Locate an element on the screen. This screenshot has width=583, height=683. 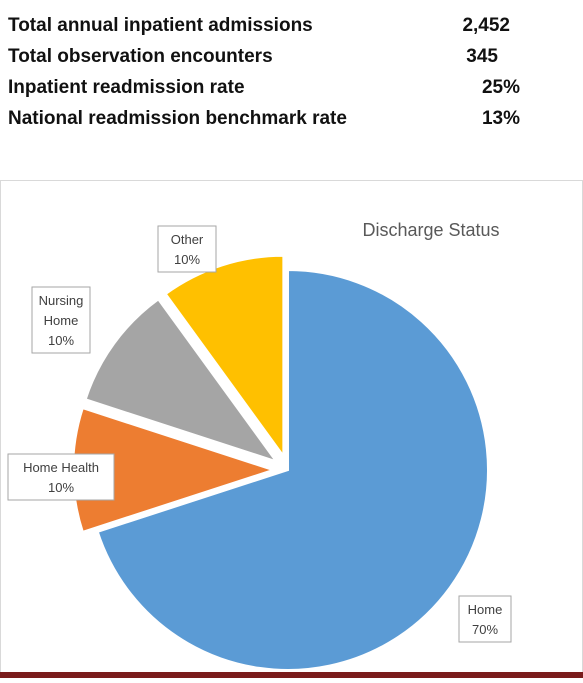
data-label-home-health: Home Health 10% is located at coordinates (61, 477).